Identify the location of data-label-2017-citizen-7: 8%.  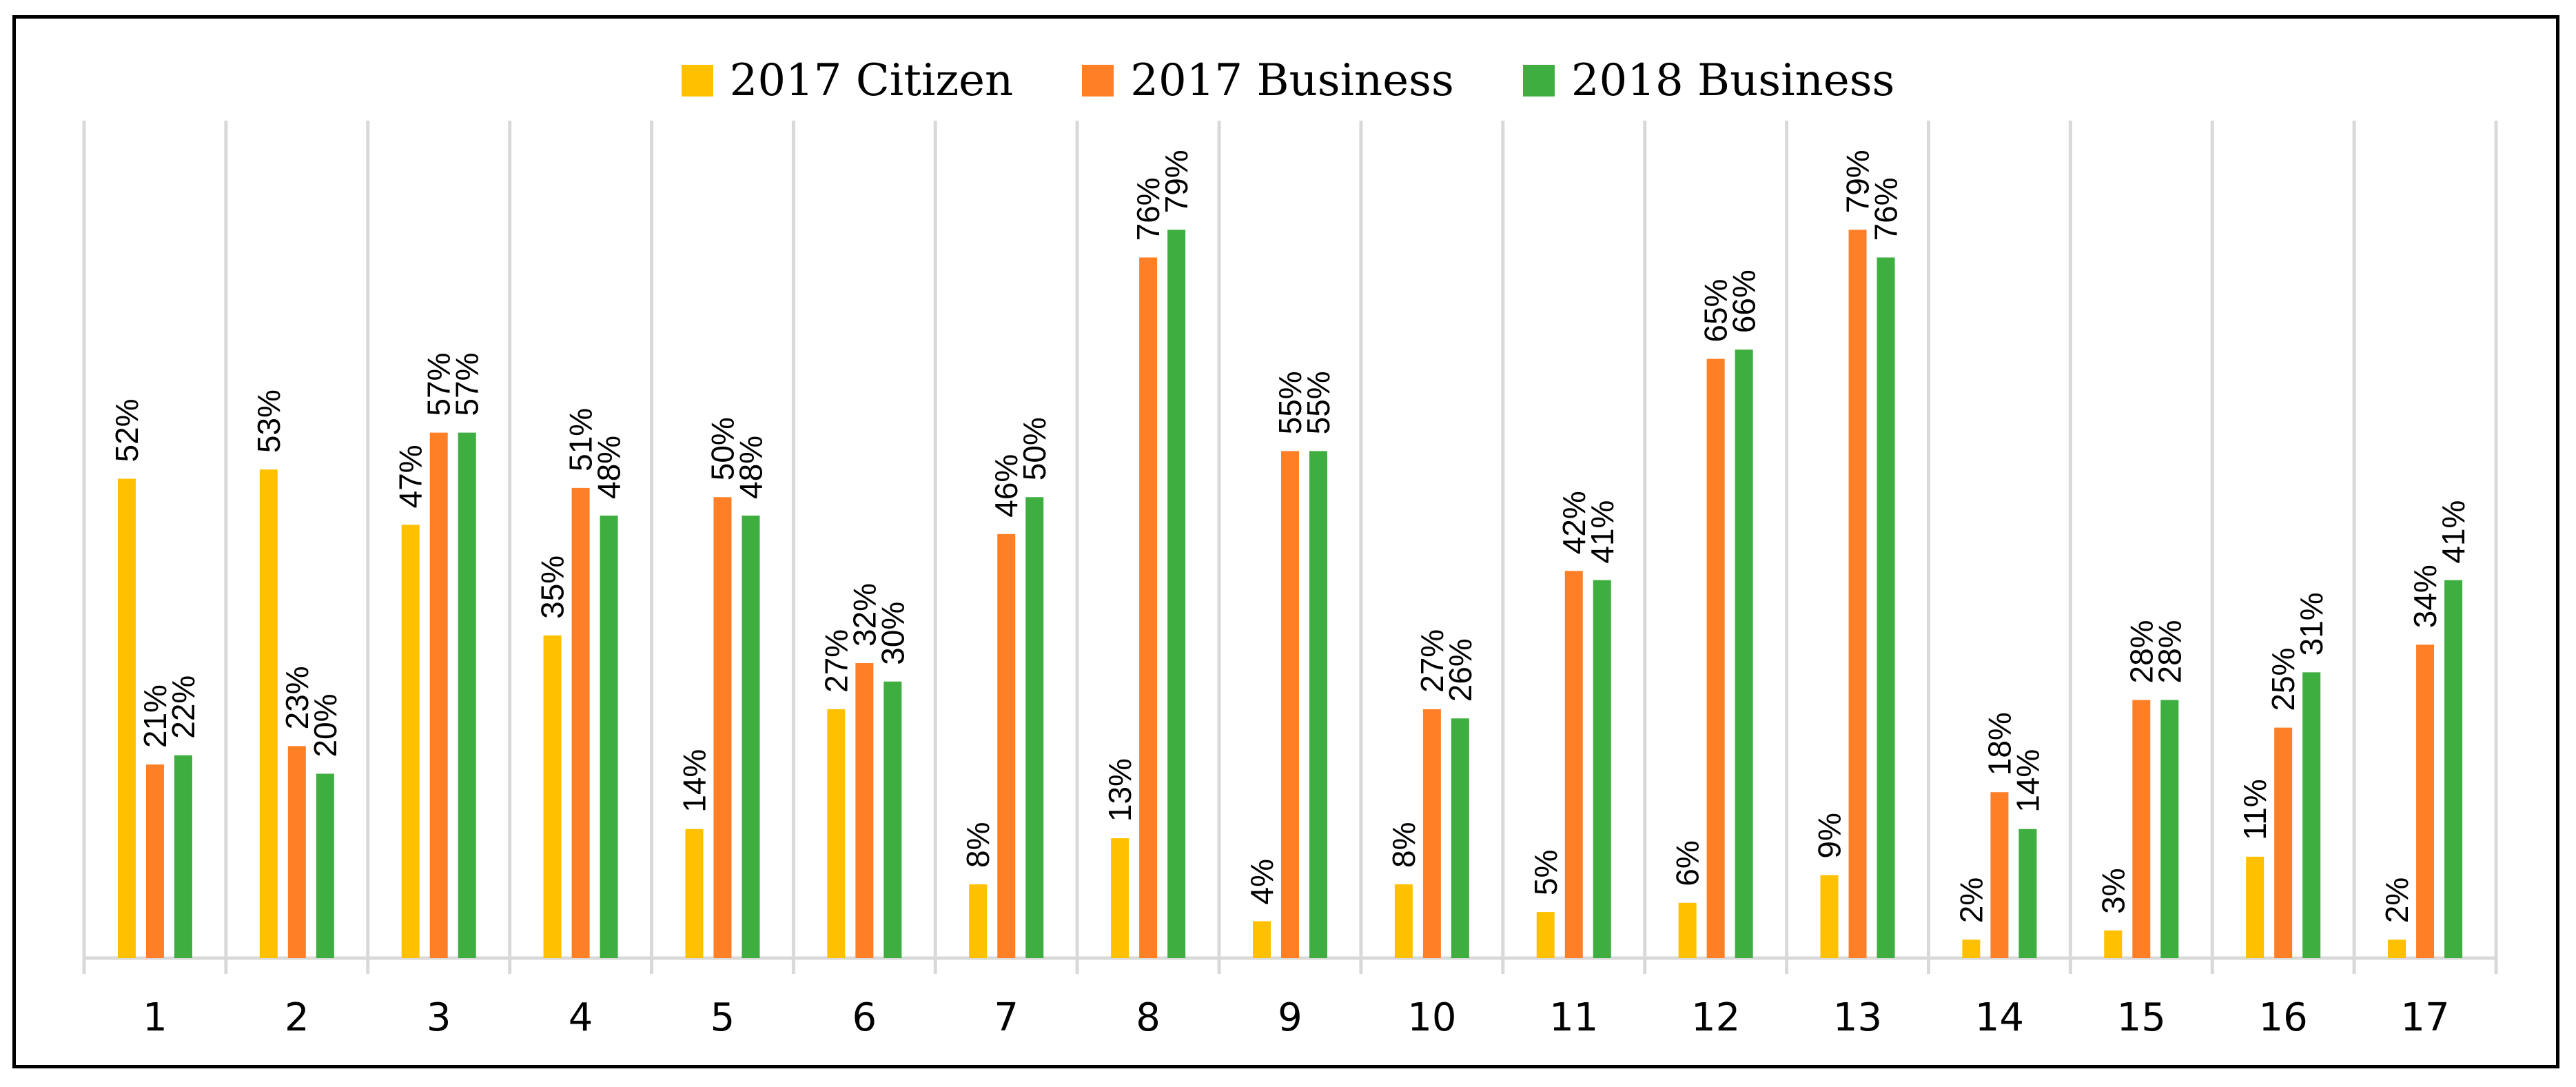
(978, 845).